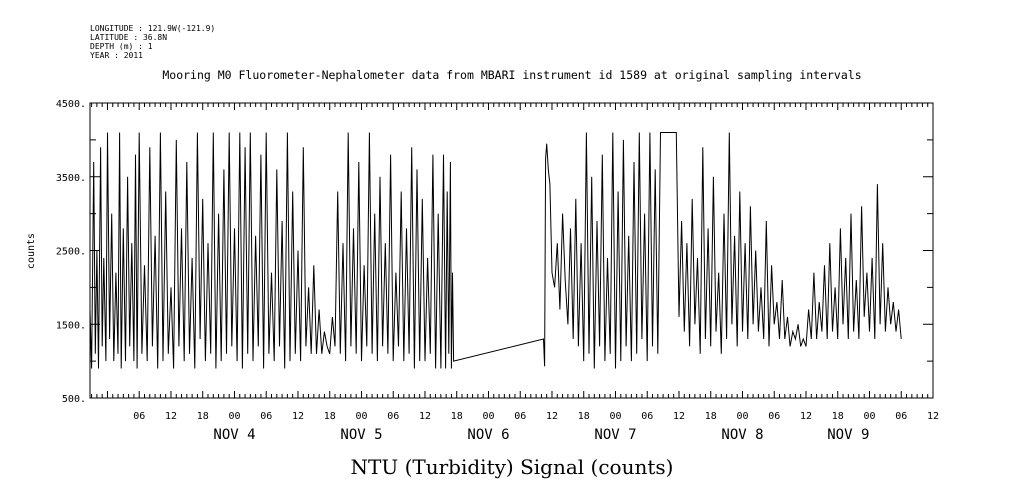  Describe the element at coordinates (742, 435) in the screenshot. I see `x-day-label: NOV 8` at that location.